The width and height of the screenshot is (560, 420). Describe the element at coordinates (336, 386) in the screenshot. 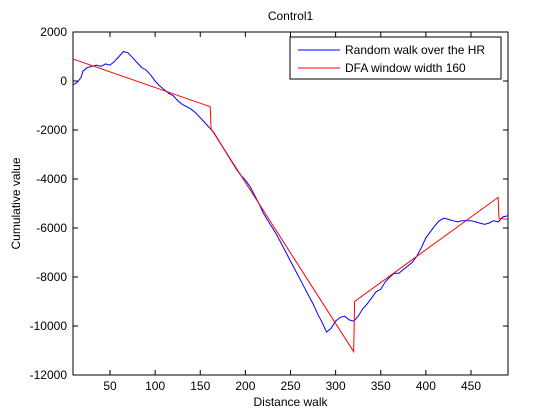

I see `x-tick-label: 300` at that location.